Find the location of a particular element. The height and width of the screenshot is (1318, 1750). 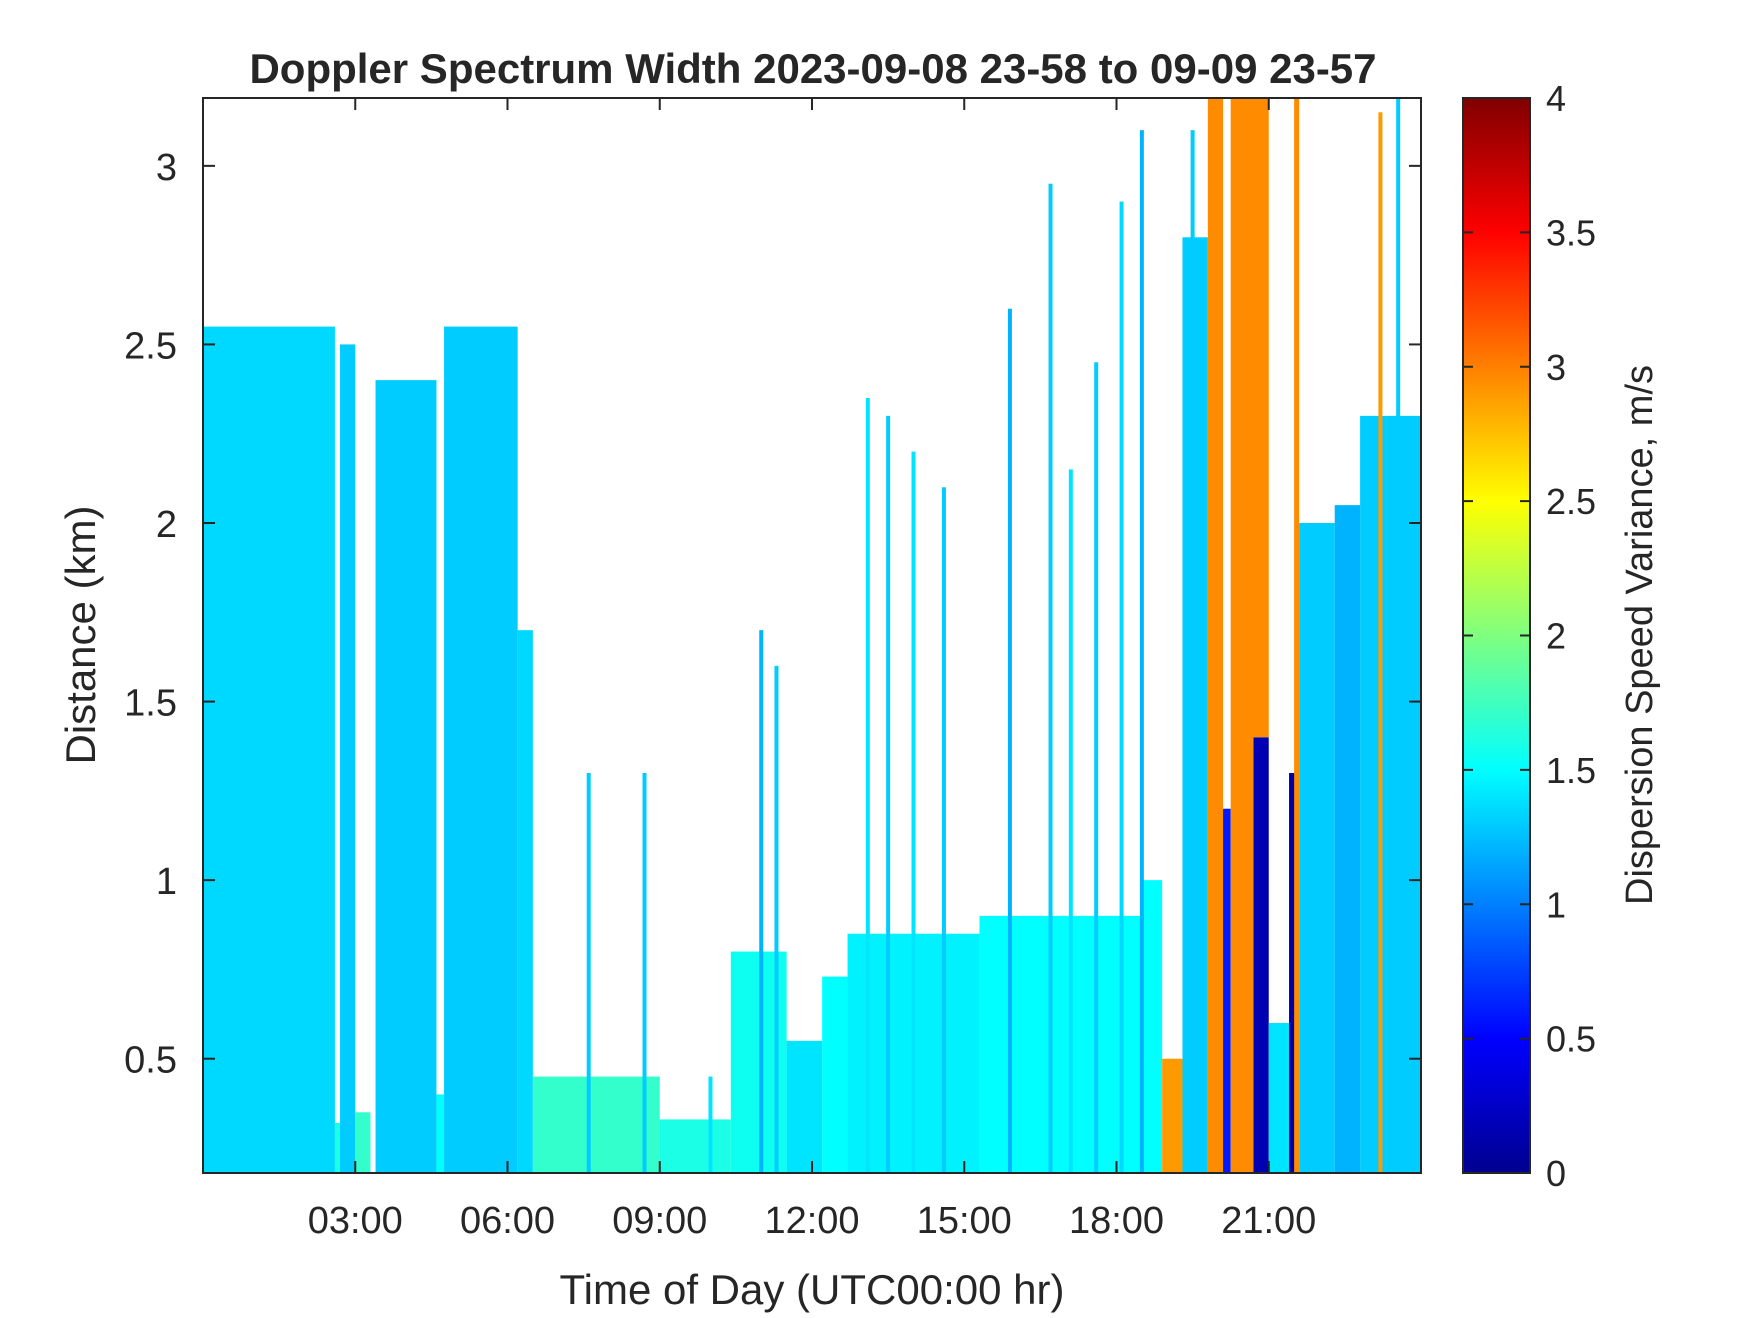

colorbar-tick-label-2: 1 is located at coordinates (1556, 904).